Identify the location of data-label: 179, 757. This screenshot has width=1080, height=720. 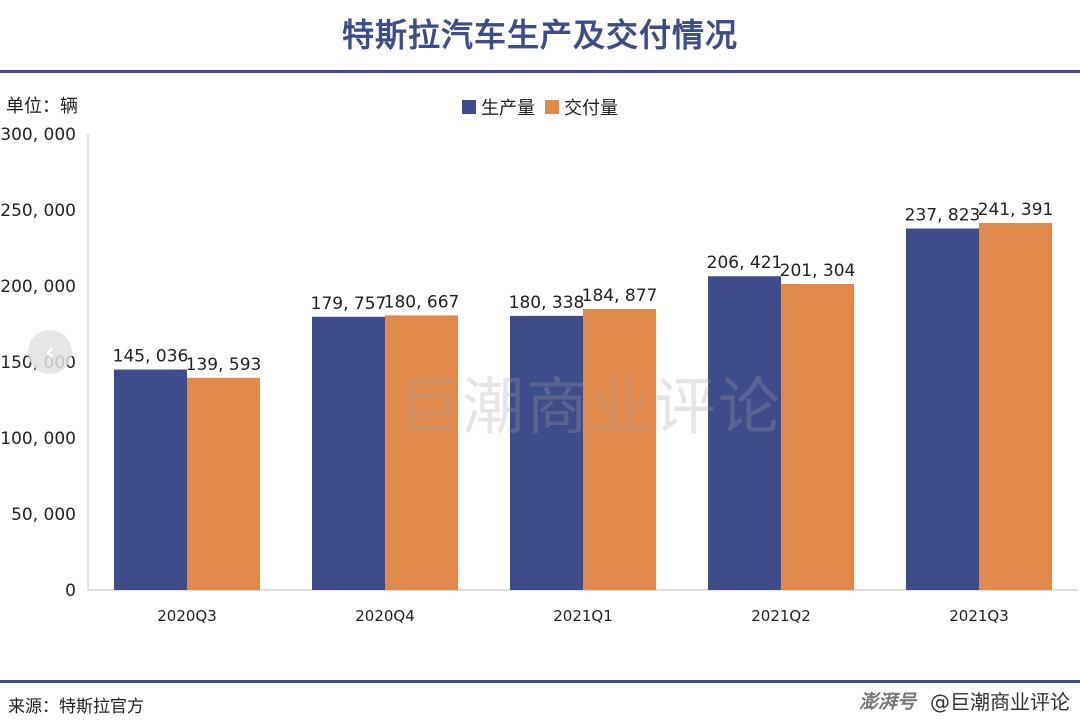
(349, 304).